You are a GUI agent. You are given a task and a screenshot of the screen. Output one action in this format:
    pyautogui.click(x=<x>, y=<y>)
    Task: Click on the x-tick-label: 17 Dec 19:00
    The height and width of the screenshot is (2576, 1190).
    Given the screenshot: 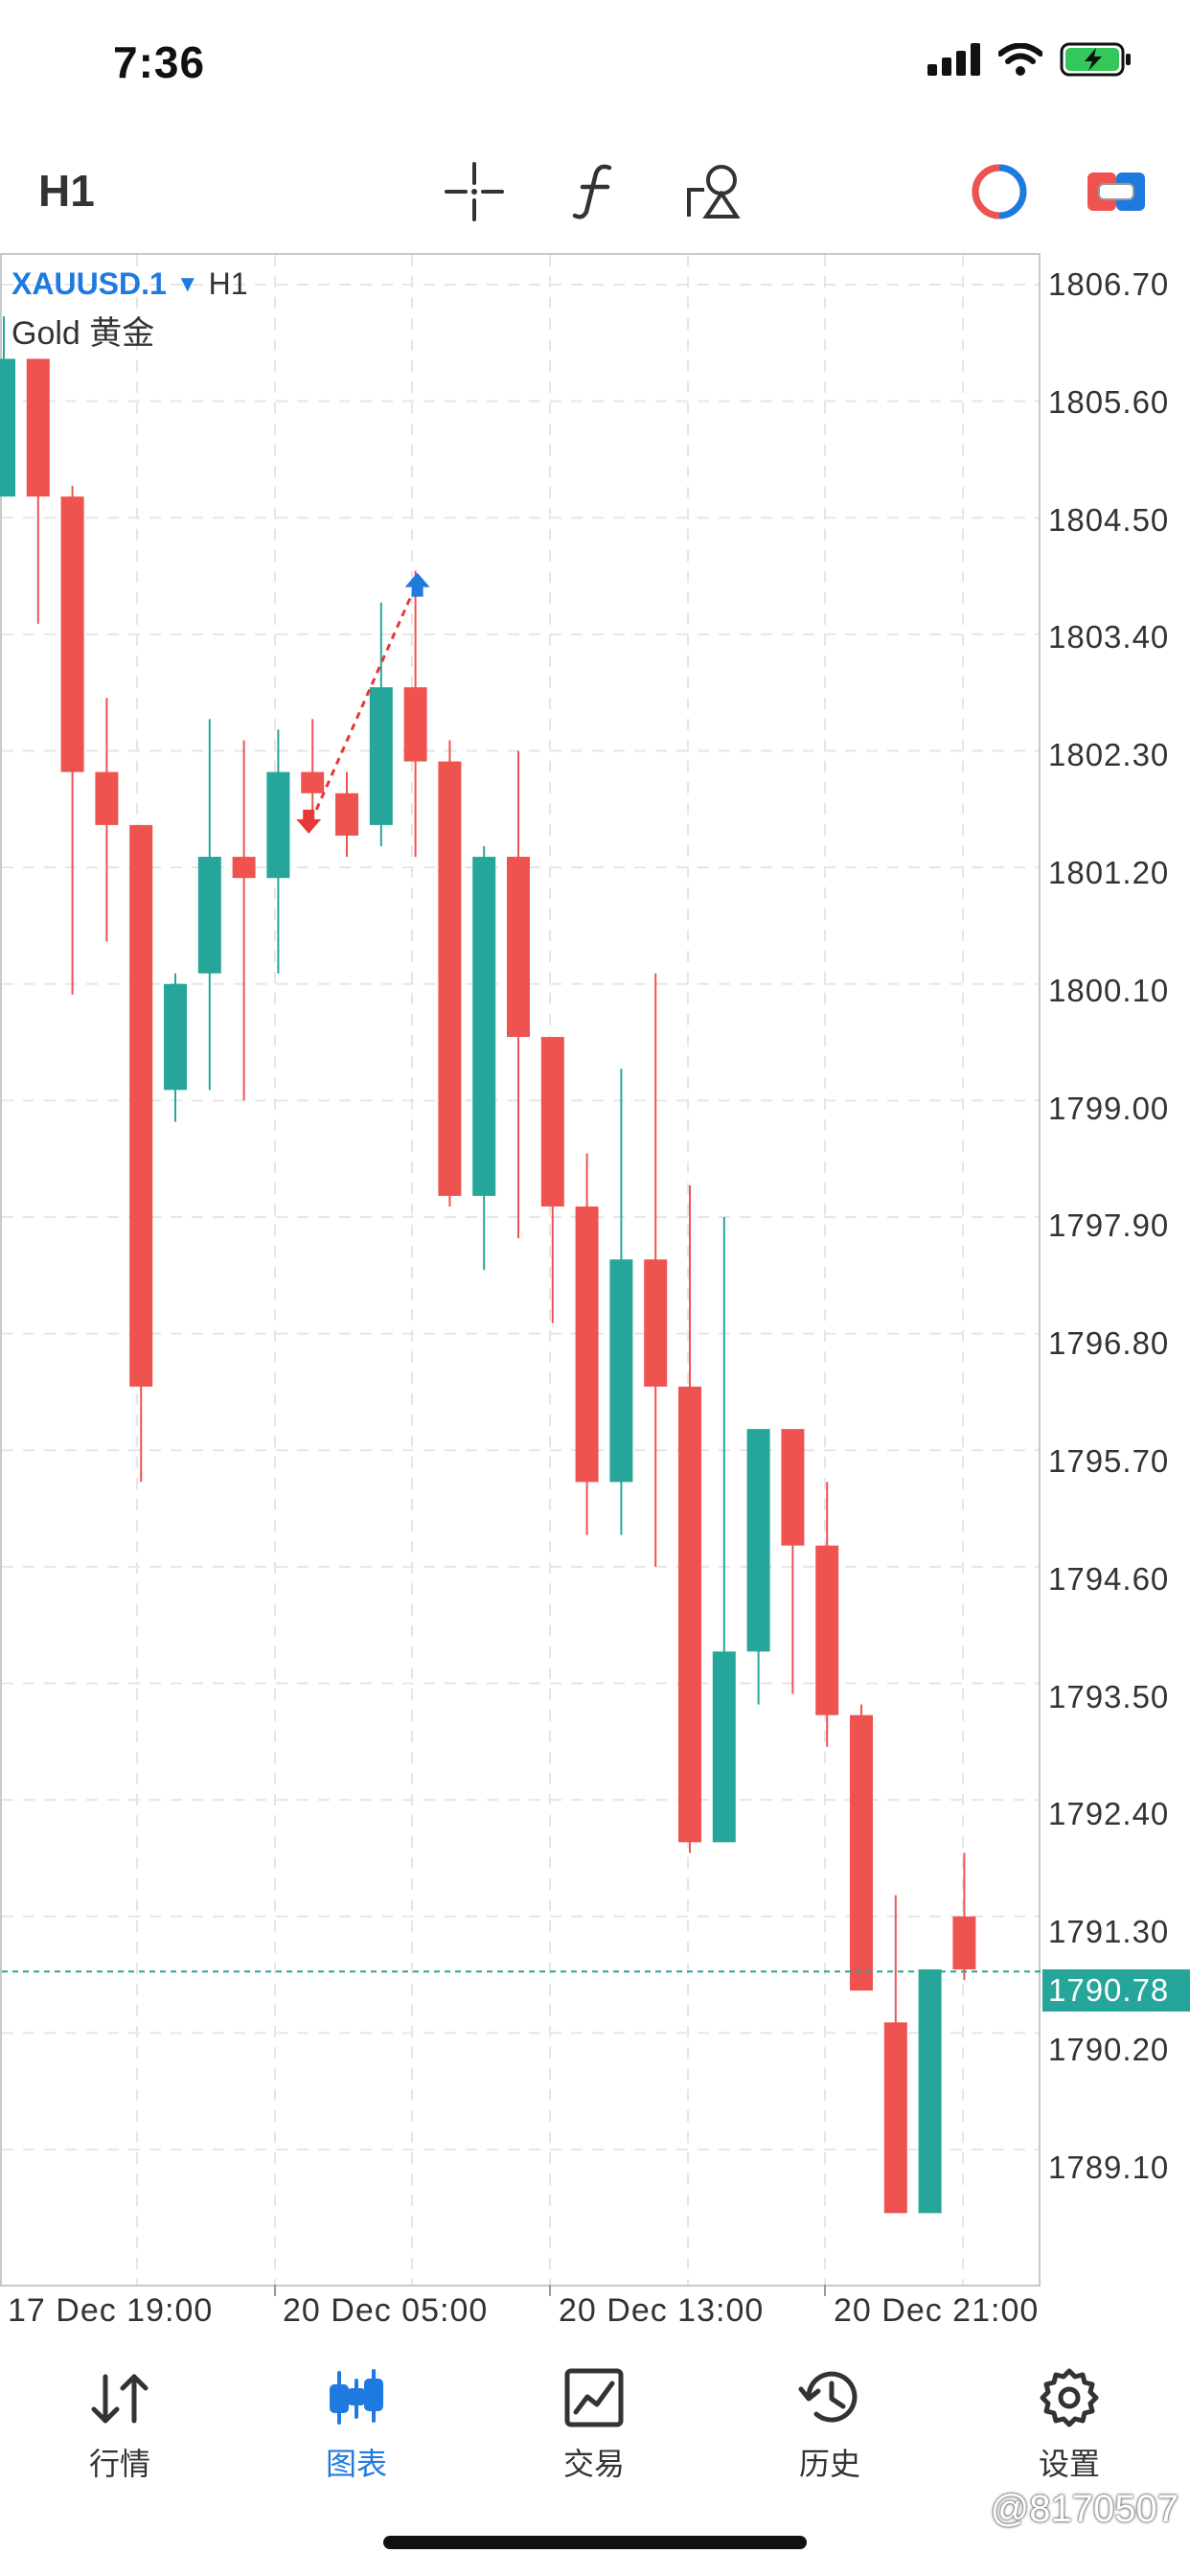 What is the action you would take?
    pyautogui.click(x=111, y=2310)
    